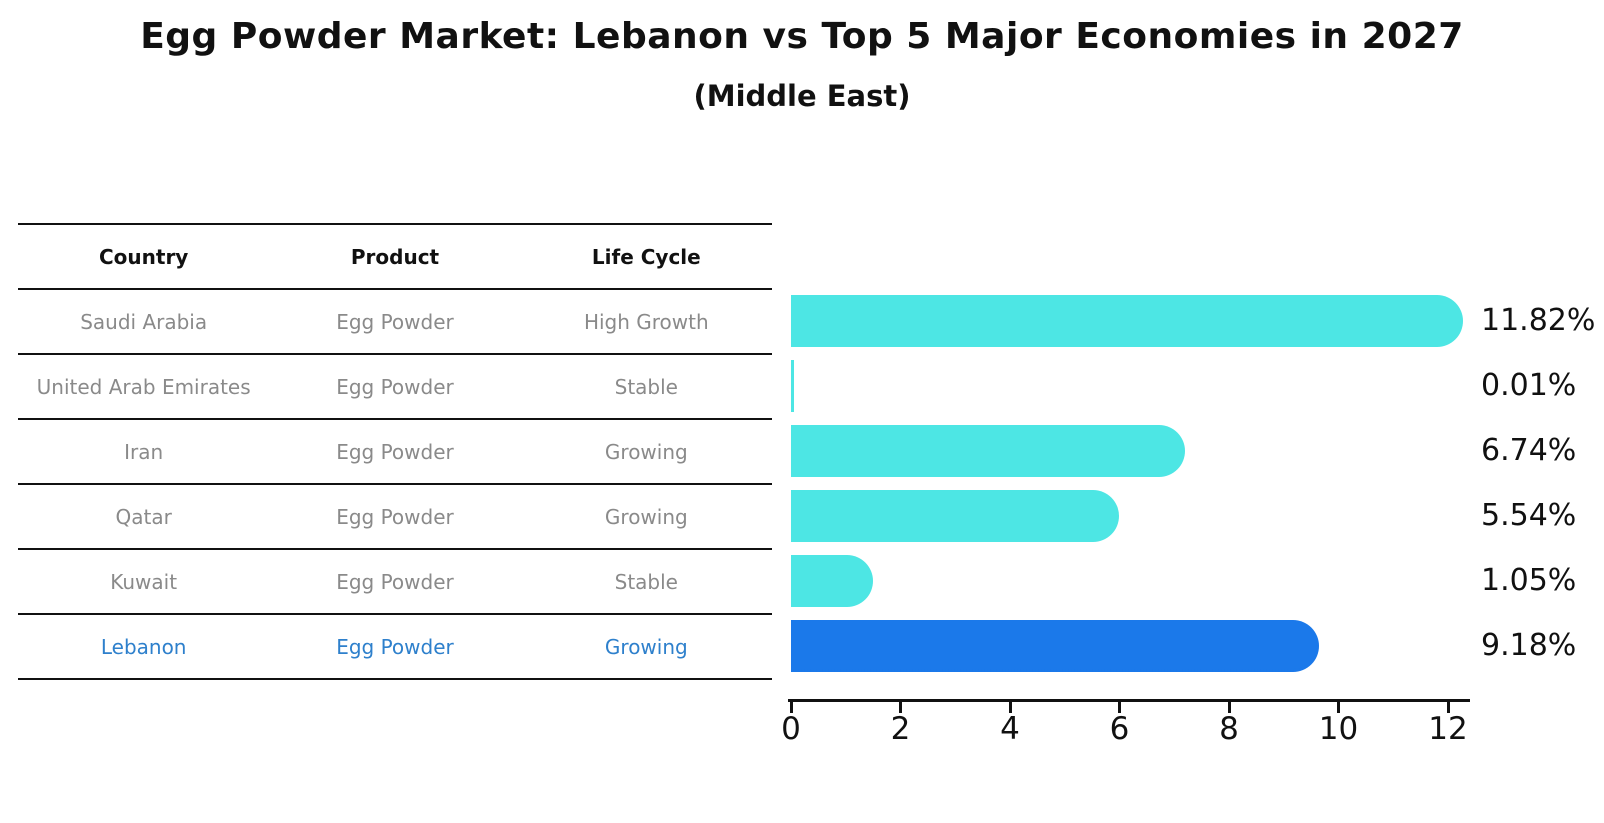 This screenshot has width=1604, height=823. Describe the element at coordinates (646, 321) in the screenshot. I see `table-cell-life-cycle: High Growth` at that location.